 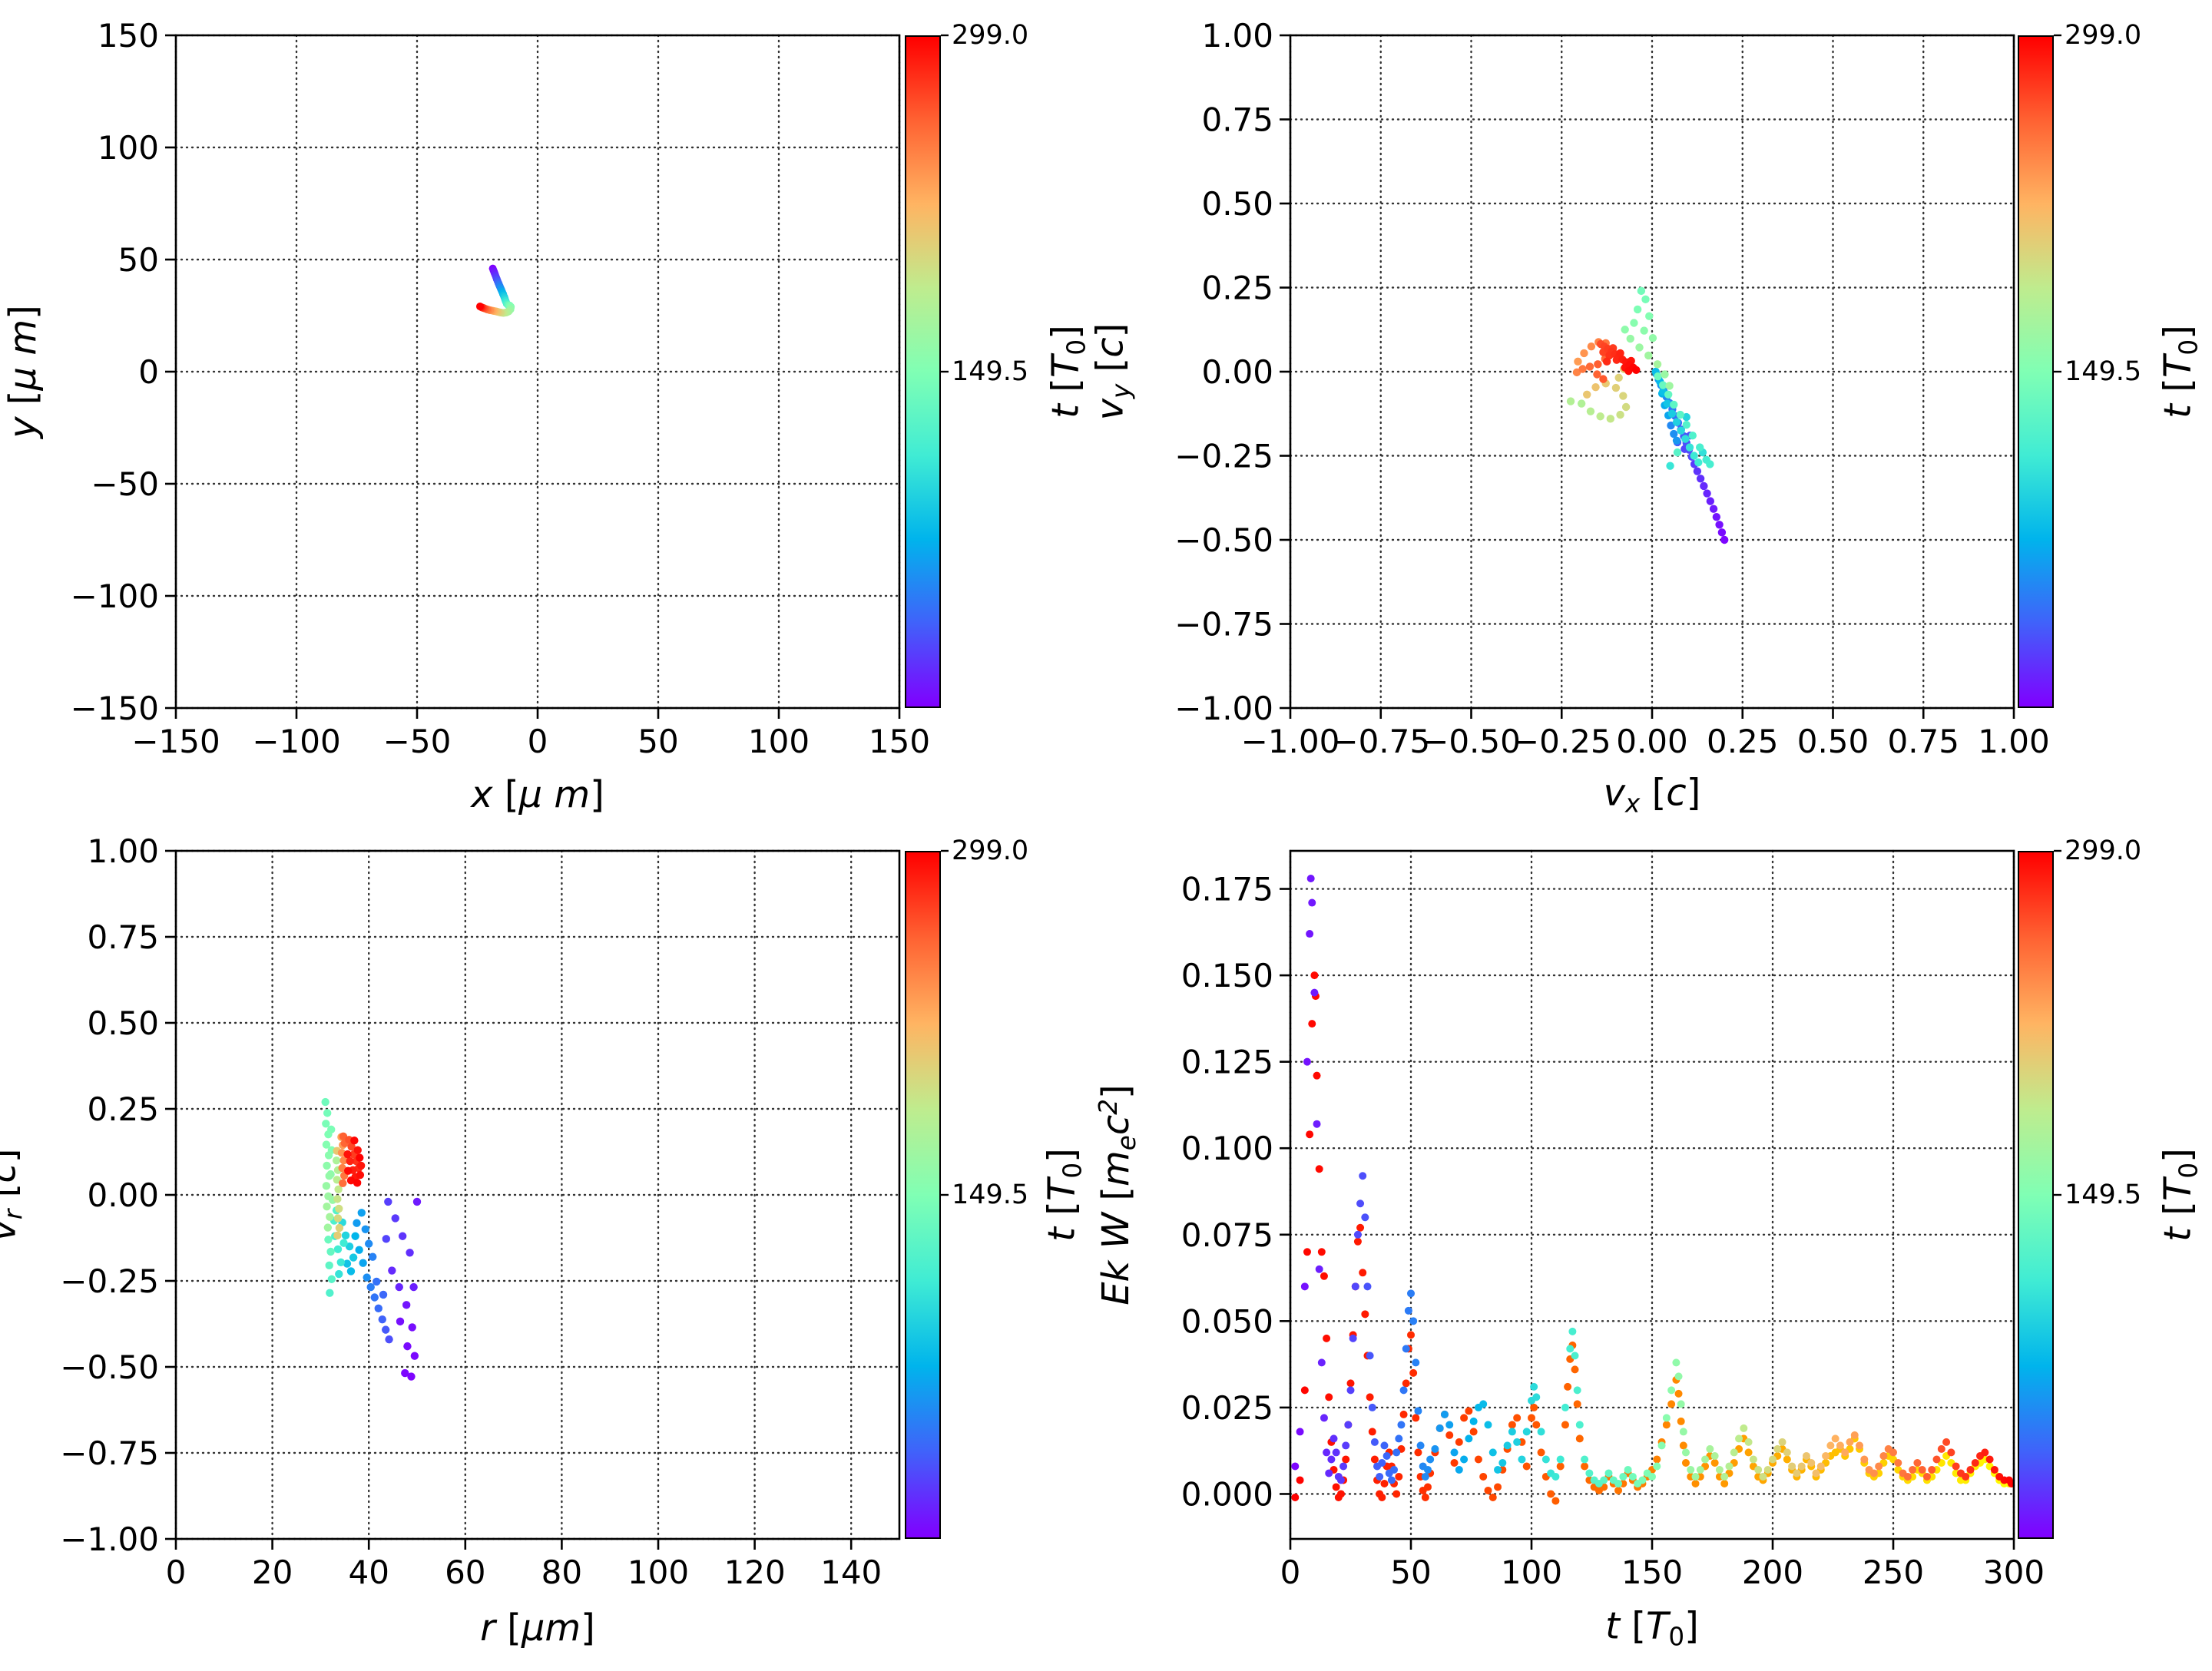 What do you see at coordinates (2180, 372) in the screenshot?
I see `colorbar-label-vxvy: t [T0]` at bounding box center [2180, 372].